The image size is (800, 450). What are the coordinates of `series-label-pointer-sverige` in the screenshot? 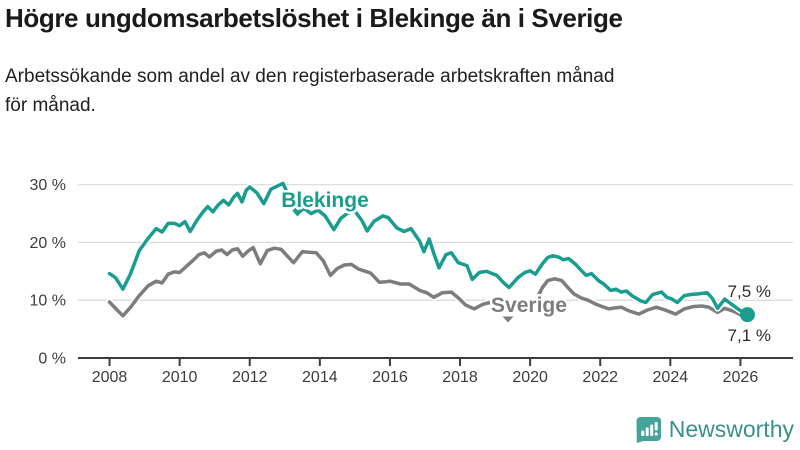 It's located at (508, 319).